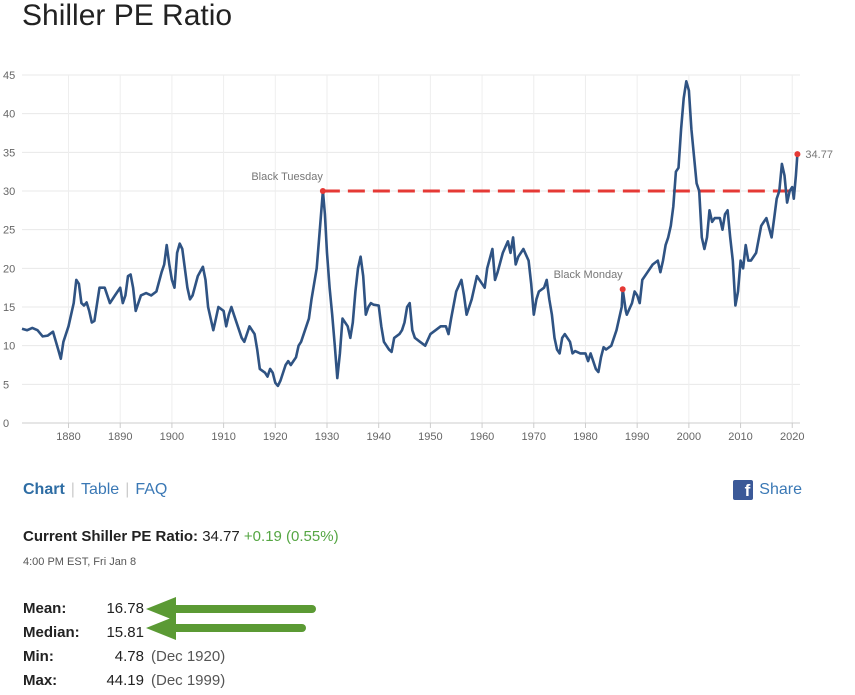  I want to click on chart-annotations: Black Tuesday Black Monday 34.77, so click(542, 221).